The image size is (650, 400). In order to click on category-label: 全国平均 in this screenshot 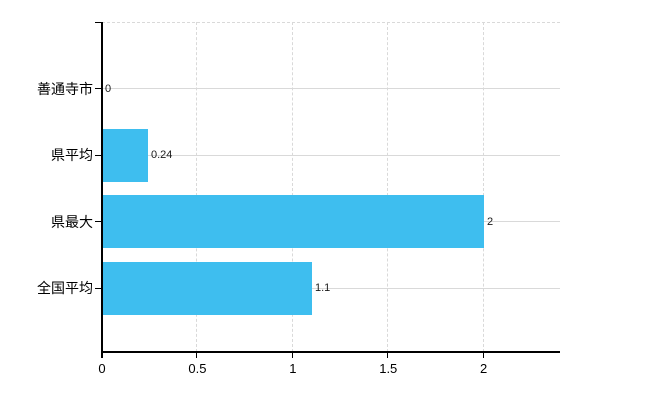, I will do `click(65, 288)`.